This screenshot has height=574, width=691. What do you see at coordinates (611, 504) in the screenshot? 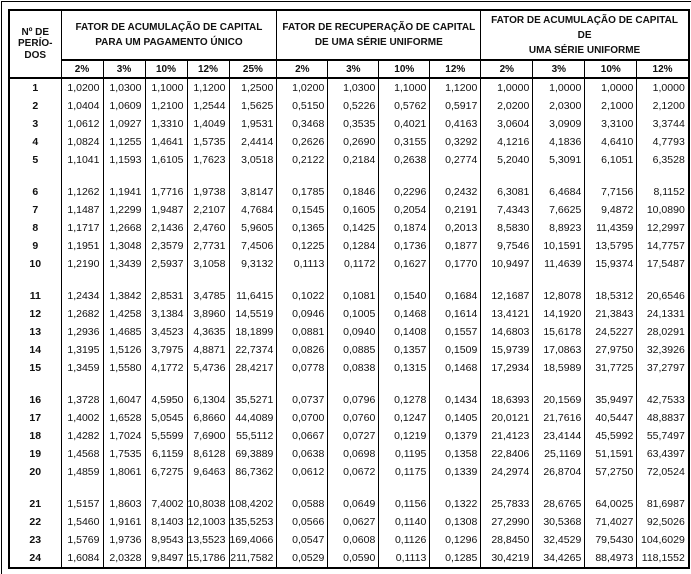
I see `value-cell: 64,0025` at bounding box center [611, 504].